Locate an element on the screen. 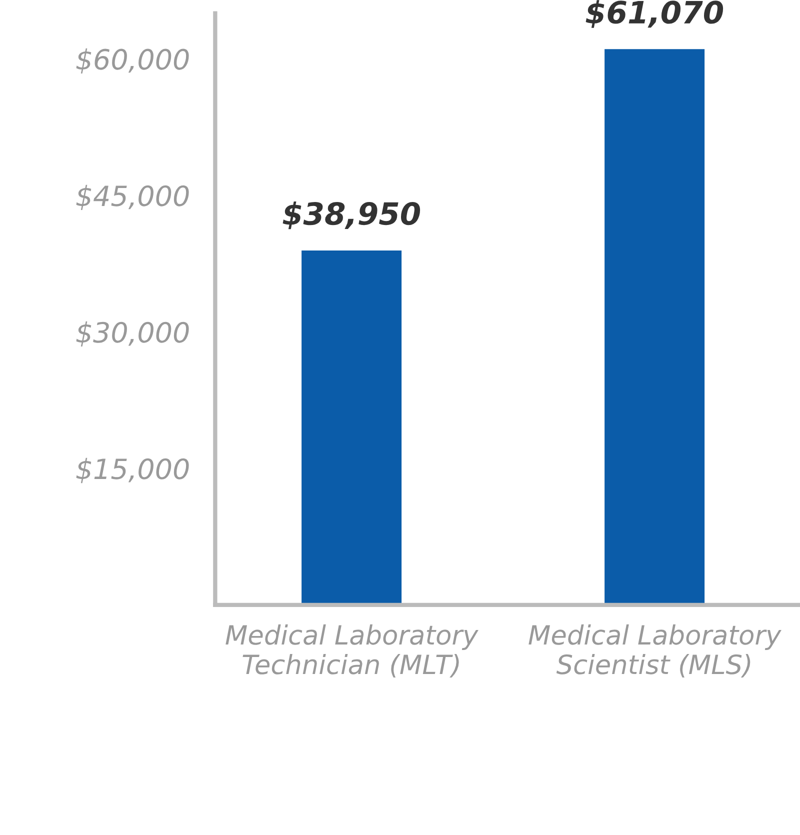 The image size is (800, 835). y-tick-label: $30,000 is located at coordinates (132, 334).